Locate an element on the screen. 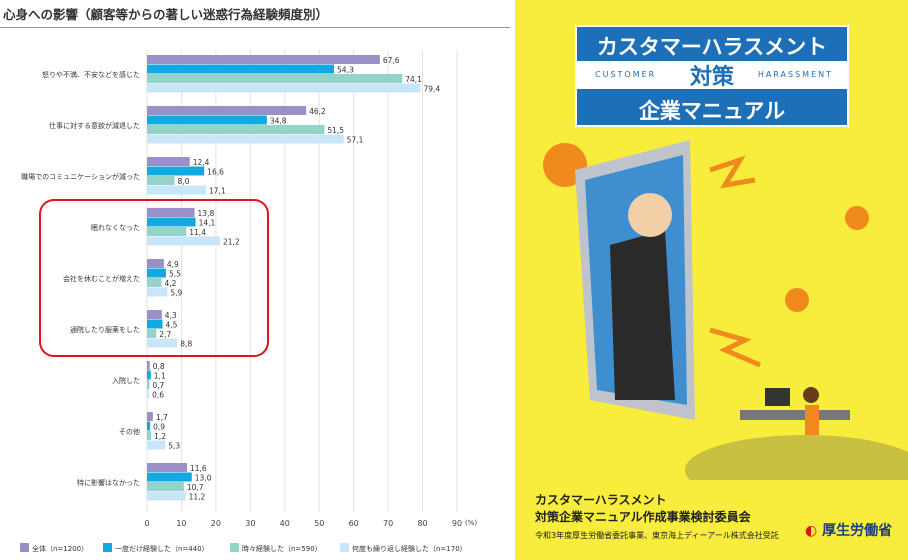 The width and height of the screenshot is (908, 560). legend-label: 時々経験した（n=590） is located at coordinates (282, 548).